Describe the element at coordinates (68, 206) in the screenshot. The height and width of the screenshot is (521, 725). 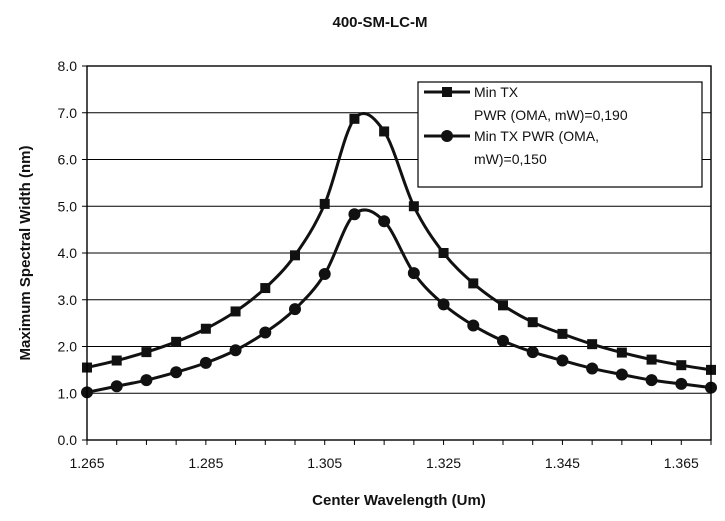
I see `y-tick-label: 5.0` at that location.